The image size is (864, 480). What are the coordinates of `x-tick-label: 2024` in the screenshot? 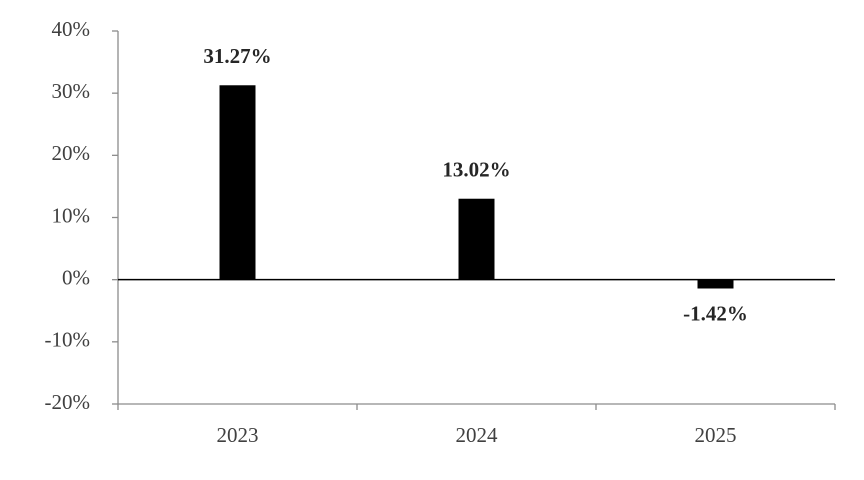 It's located at (477, 435).